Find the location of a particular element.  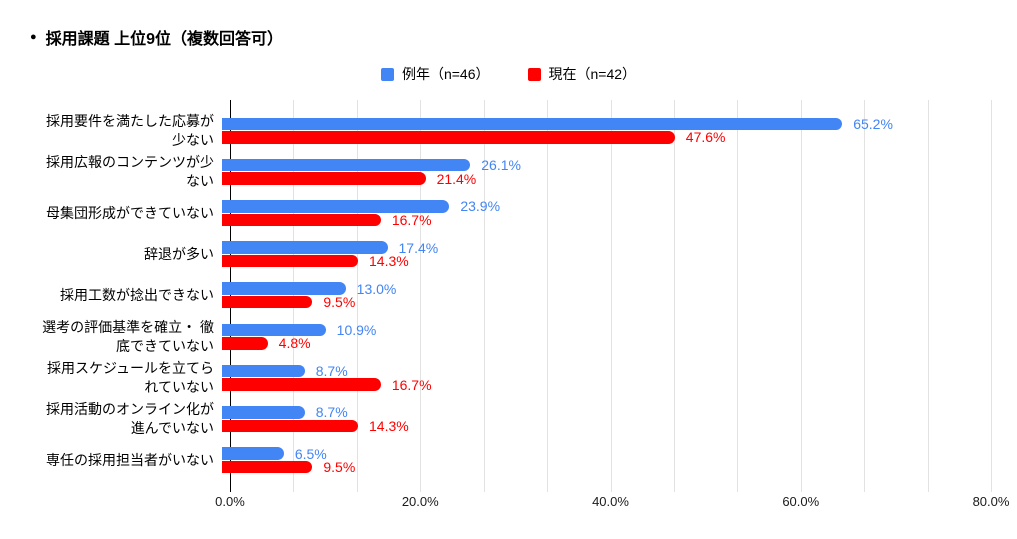

bar-value-label: 17.4% is located at coordinates (418, 247).